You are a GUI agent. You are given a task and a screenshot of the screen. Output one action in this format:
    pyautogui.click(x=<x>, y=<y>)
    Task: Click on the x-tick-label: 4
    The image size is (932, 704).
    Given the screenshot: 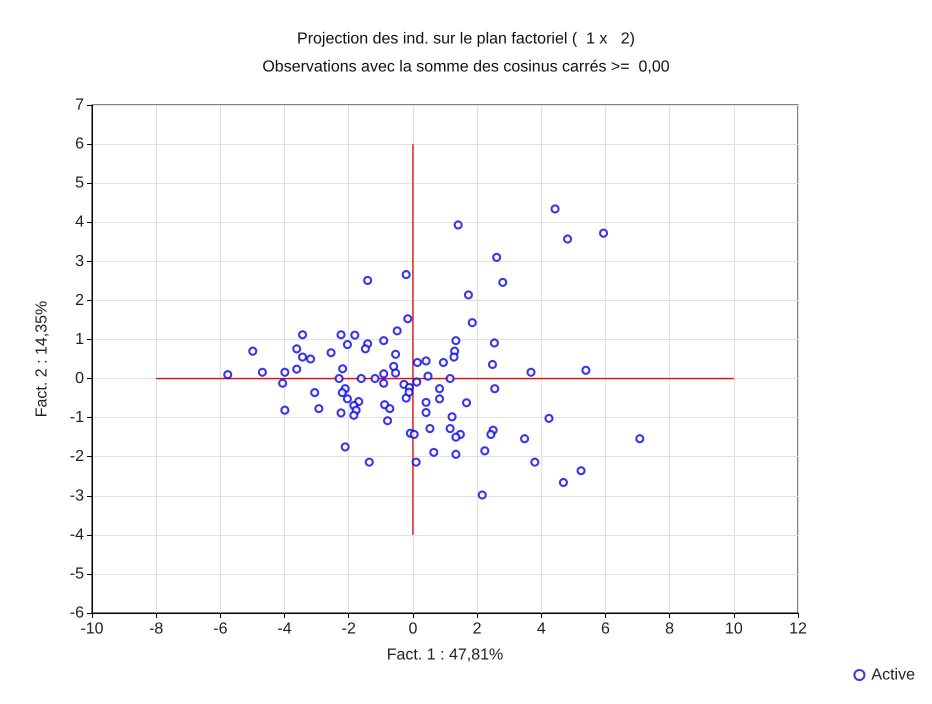 What is the action you would take?
    pyautogui.click(x=541, y=629)
    